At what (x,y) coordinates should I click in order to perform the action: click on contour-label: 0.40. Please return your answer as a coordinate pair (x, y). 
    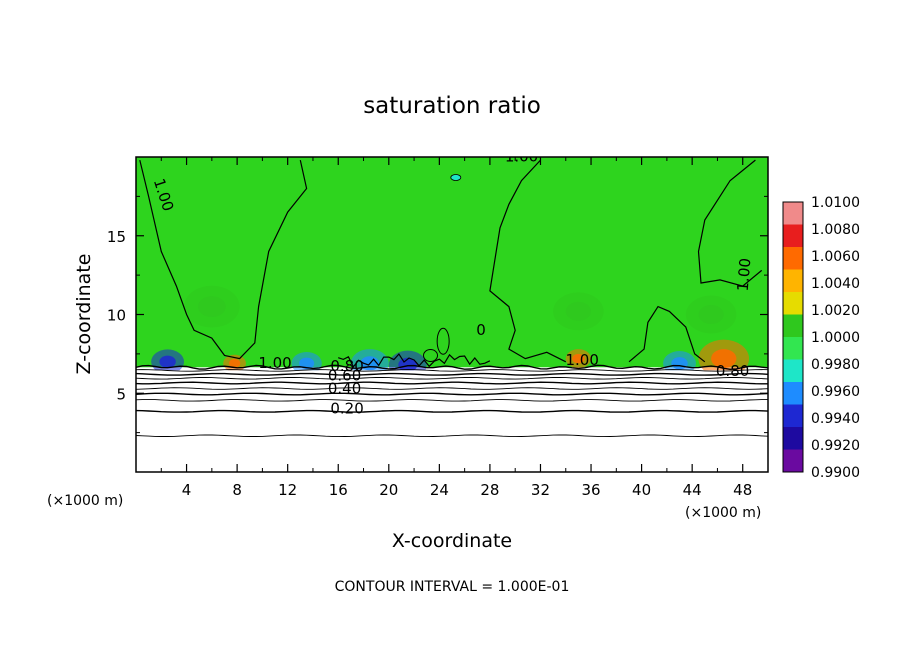
    Looking at the image, I should click on (344, 388).